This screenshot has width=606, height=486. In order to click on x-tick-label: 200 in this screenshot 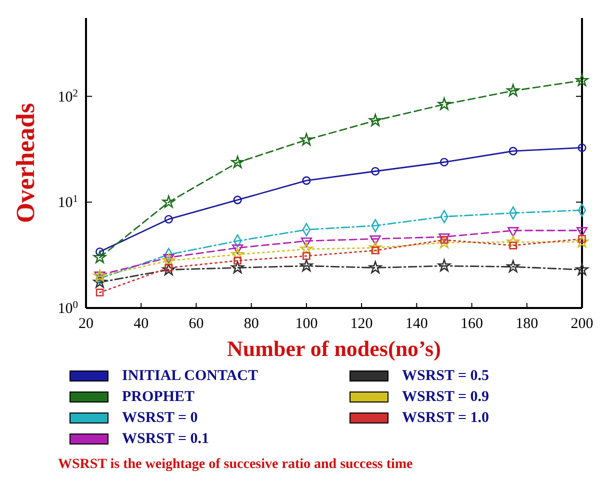, I will do `click(582, 324)`.